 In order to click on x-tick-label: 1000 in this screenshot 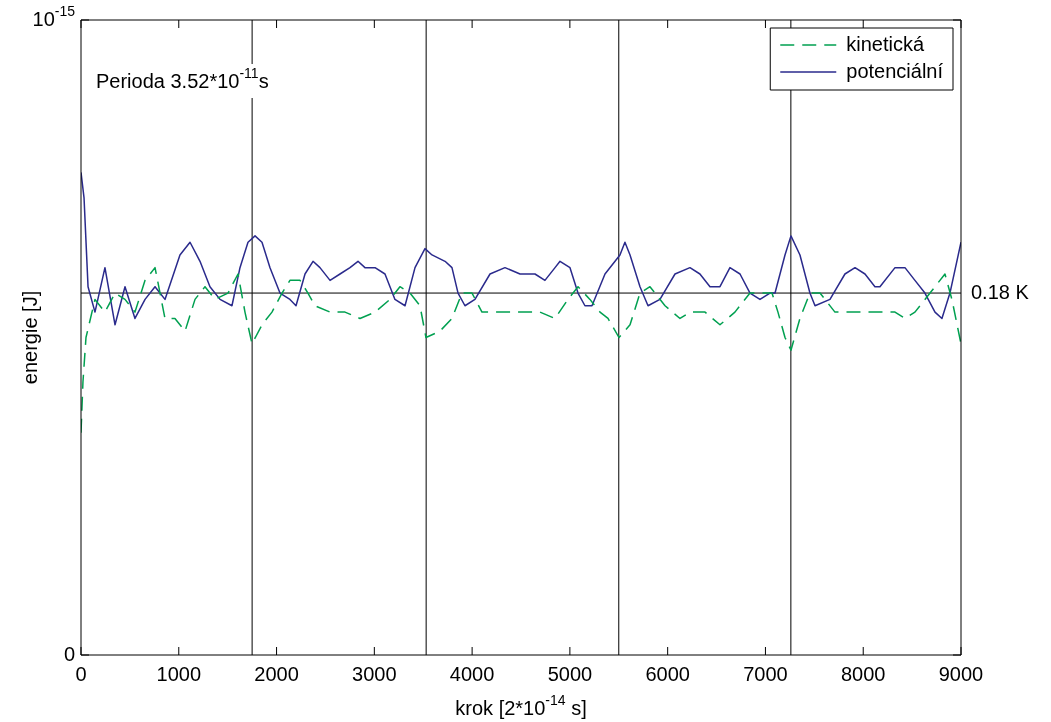, I will do `click(179, 673)`.